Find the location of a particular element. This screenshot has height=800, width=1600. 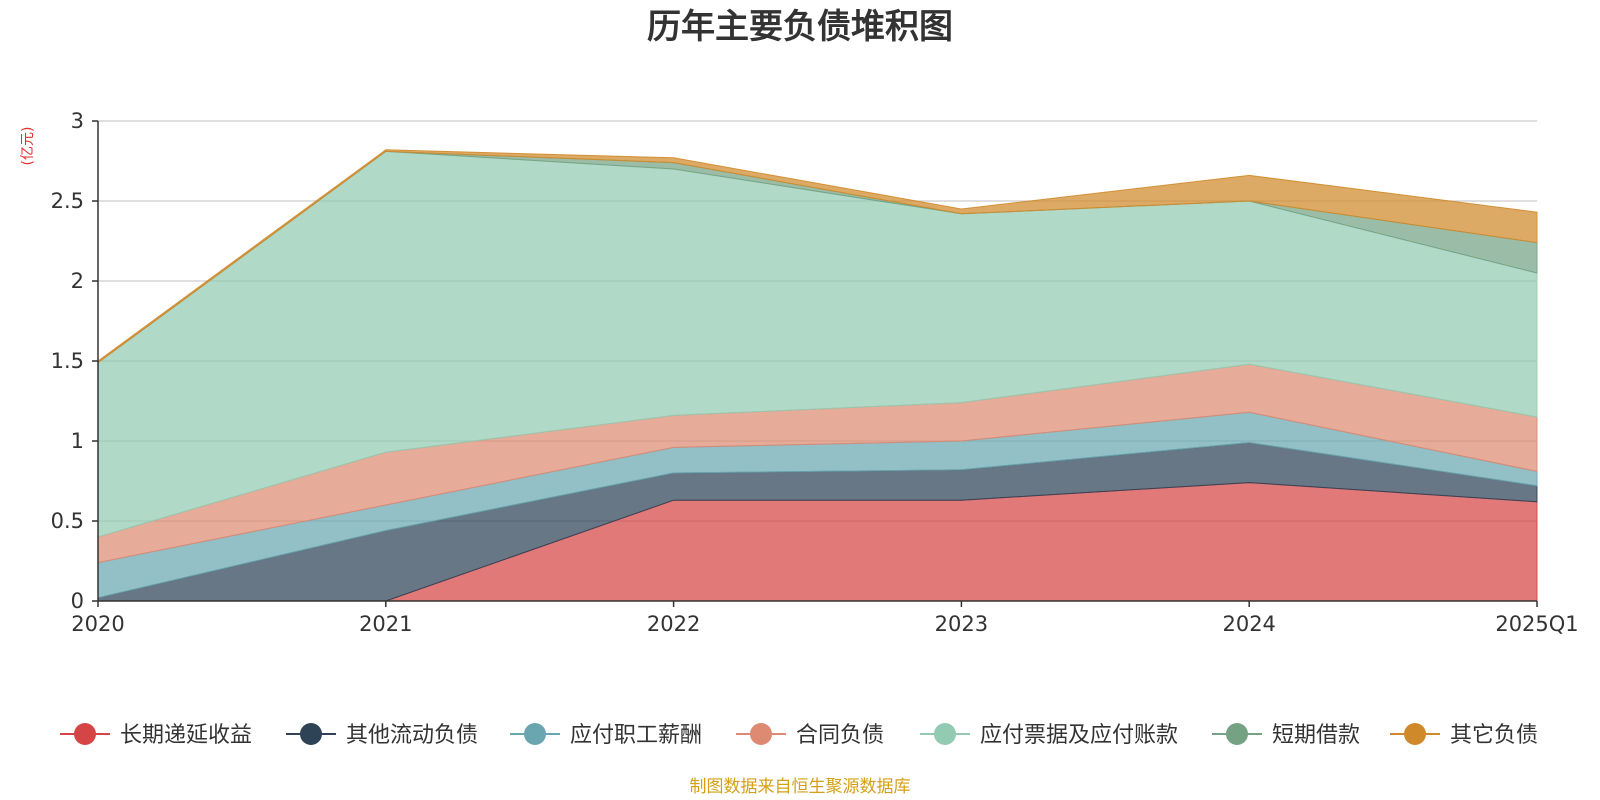

y-tick-label: 3 is located at coordinates (77, 121).